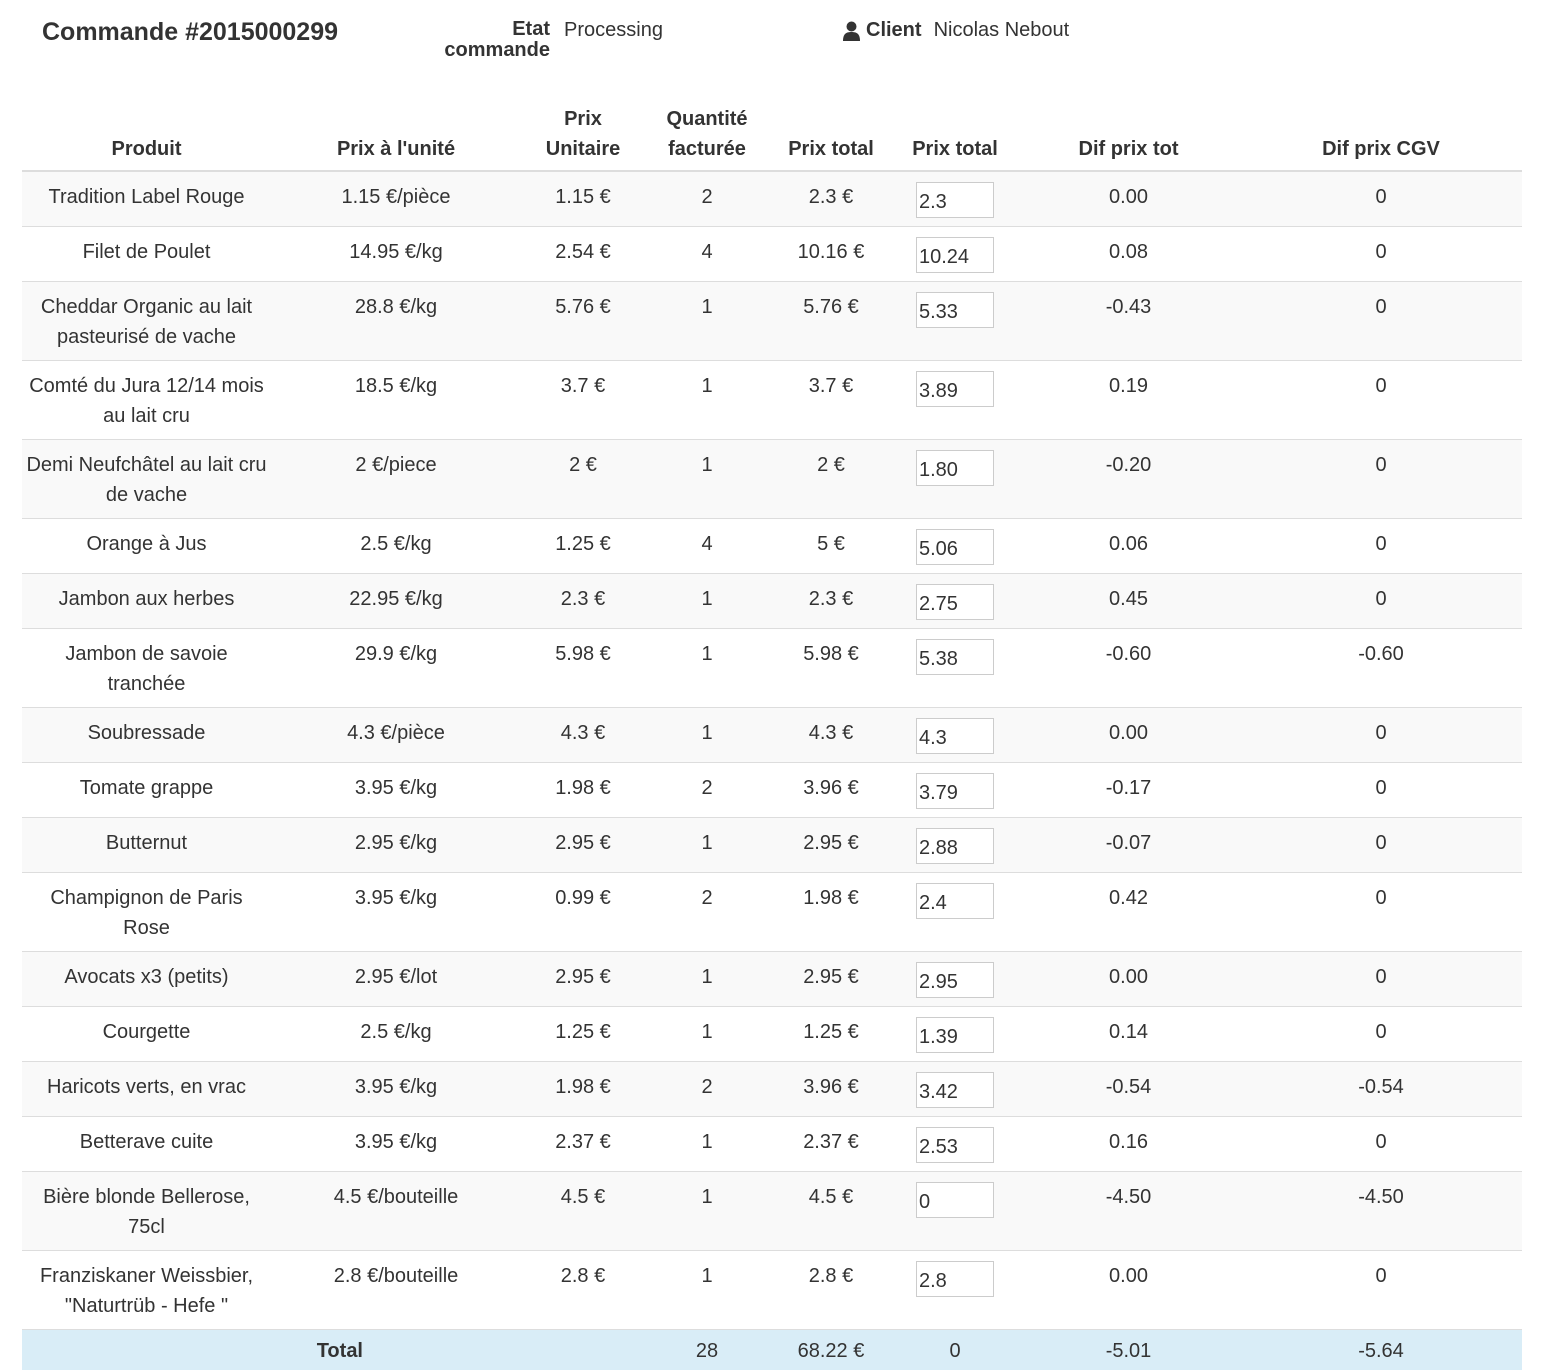  What do you see at coordinates (1128, 479) in the screenshot?
I see `dif-prix-tot: -0.20` at bounding box center [1128, 479].